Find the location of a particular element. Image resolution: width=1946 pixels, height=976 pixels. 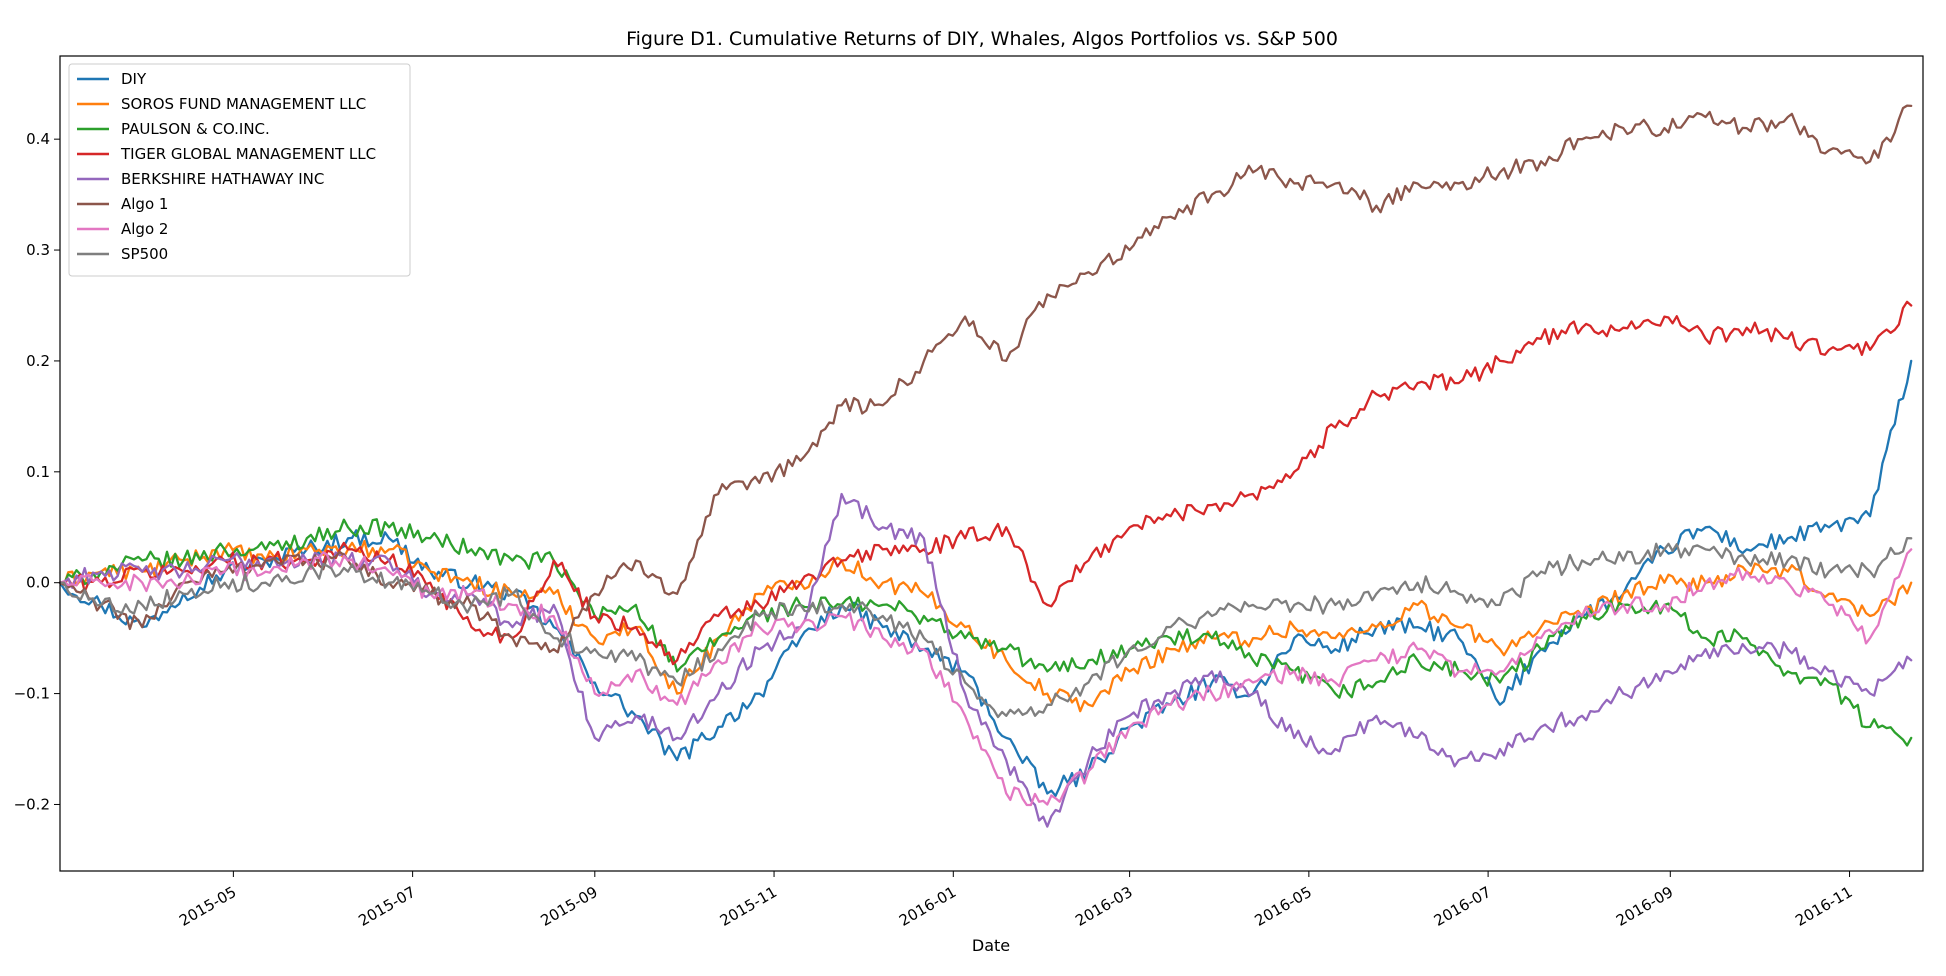

legend-box is located at coordinates (239, 170).